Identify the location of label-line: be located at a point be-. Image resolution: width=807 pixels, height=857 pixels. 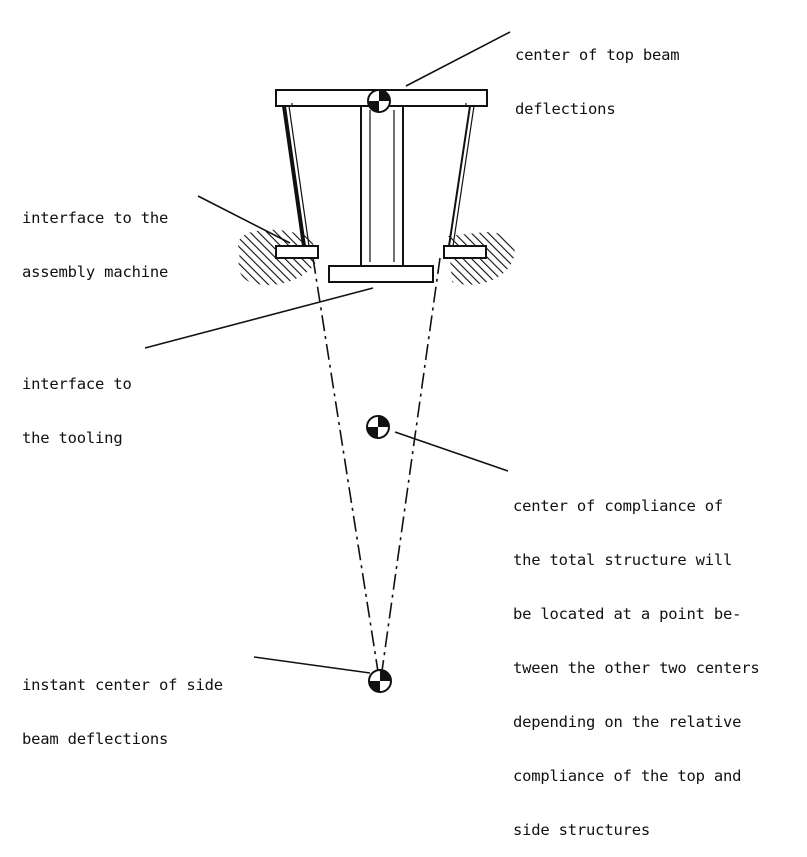
(627, 614).